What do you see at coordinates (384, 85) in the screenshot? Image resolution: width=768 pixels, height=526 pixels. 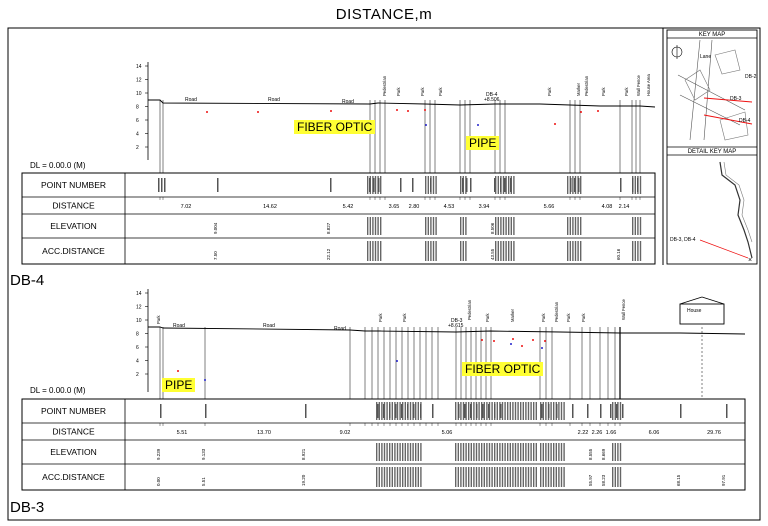 I see `db4-profile-label: Pedestrian` at bounding box center [384, 85].